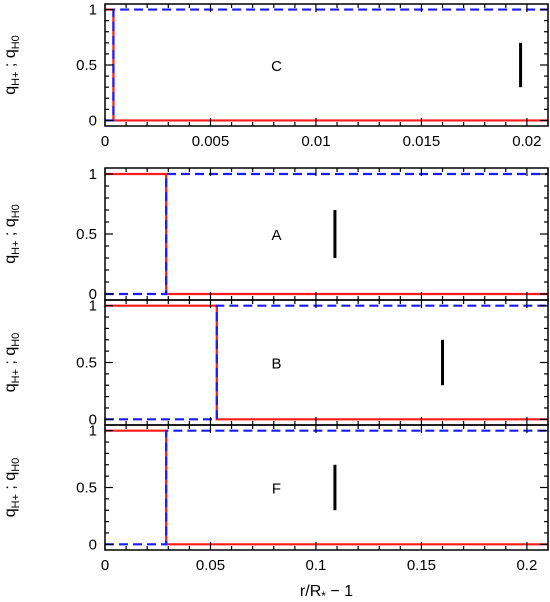 The image size is (550, 602). I want to click on x-tick-label: 0.015, so click(422, 141).